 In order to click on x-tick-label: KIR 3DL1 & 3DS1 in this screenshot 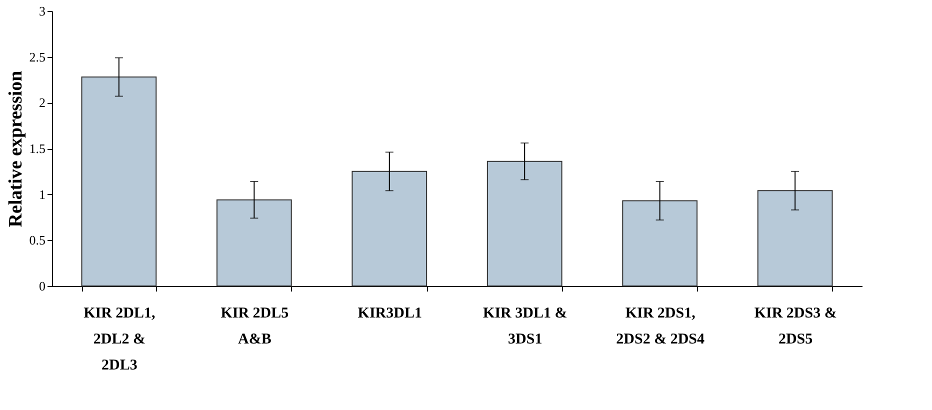, I will do `click(525, 327)`.